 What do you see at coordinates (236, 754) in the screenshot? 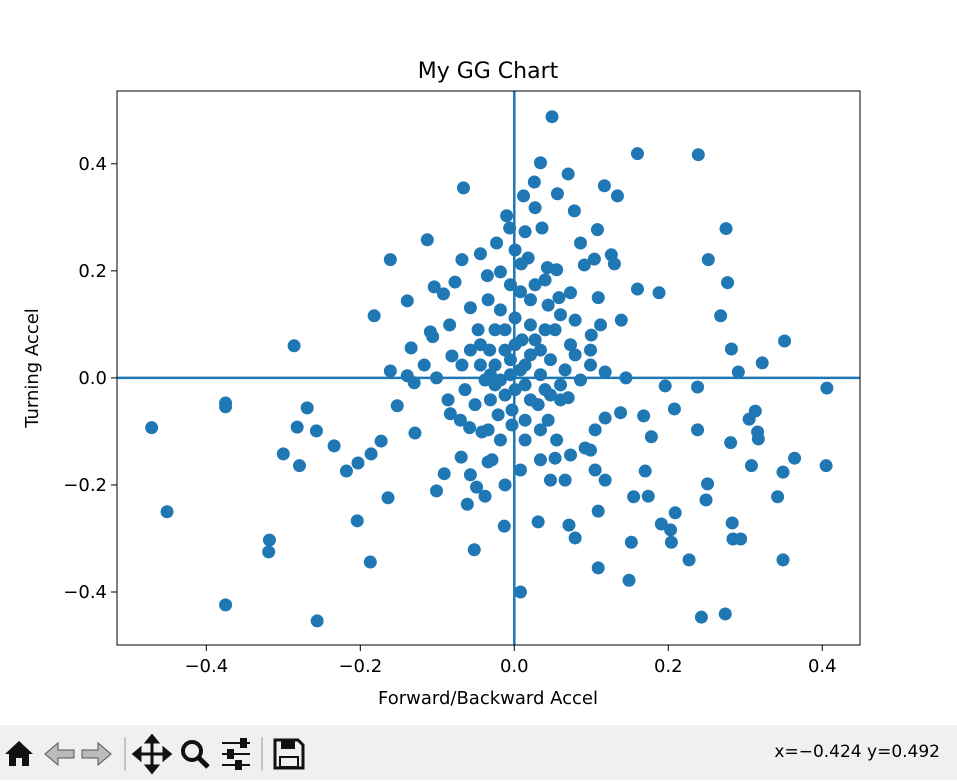
I see `configure-button` at bounding box center [236, 754].